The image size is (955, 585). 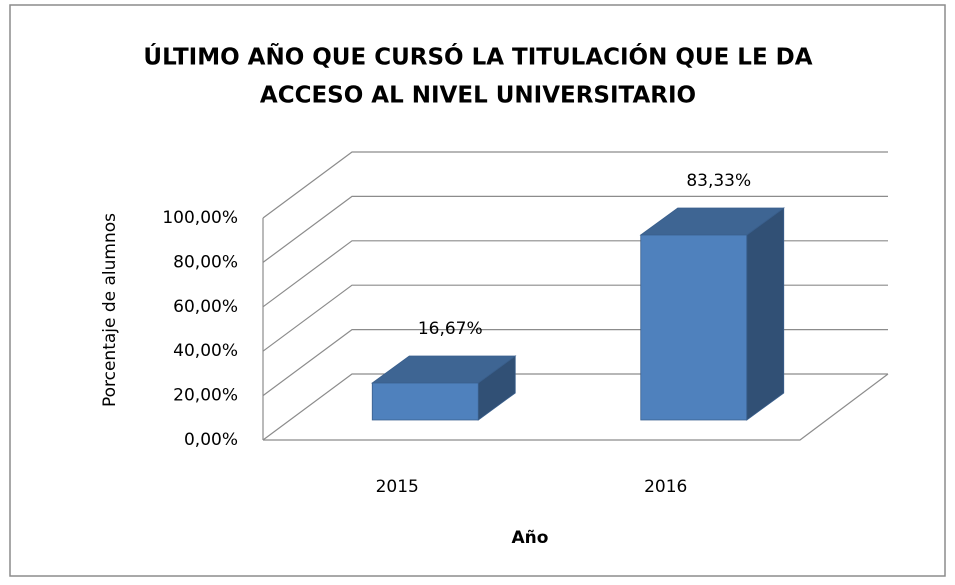 I want to click on x-tick-label: 2016, so click(x=665, y=487).